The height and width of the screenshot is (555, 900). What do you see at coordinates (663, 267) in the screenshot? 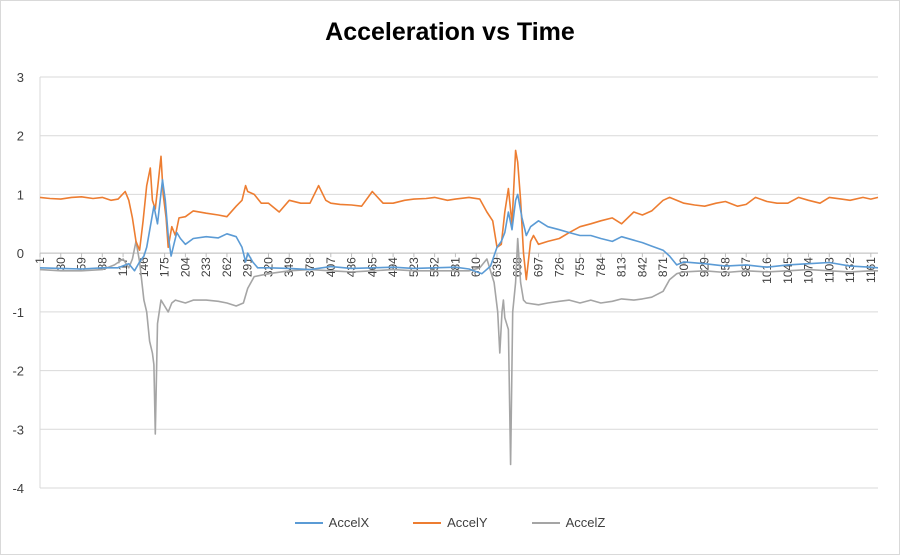
I see `x-tick-label: 871` at bounding box center [663, 267].